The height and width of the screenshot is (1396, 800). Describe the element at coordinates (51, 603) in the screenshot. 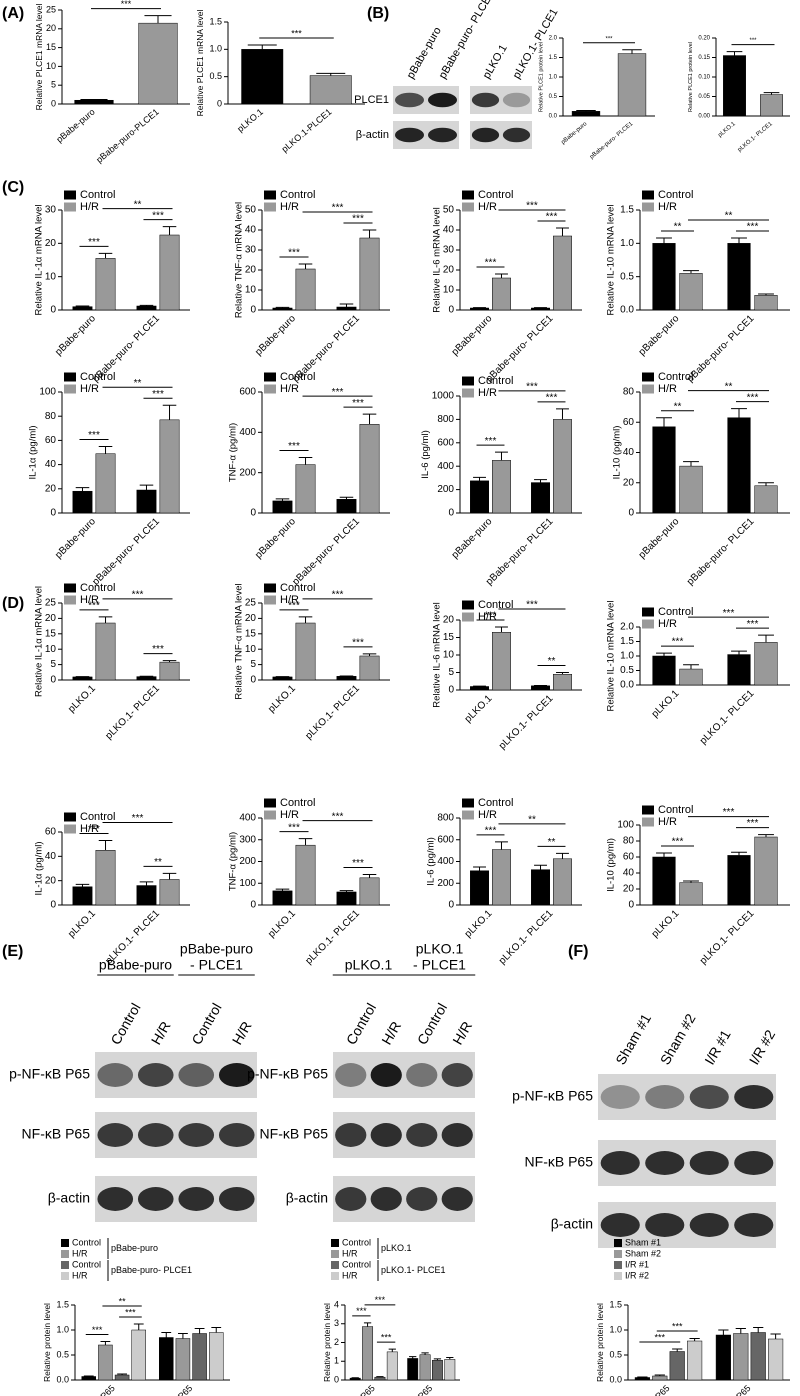

I see `y-tick-label: 25` at that location.